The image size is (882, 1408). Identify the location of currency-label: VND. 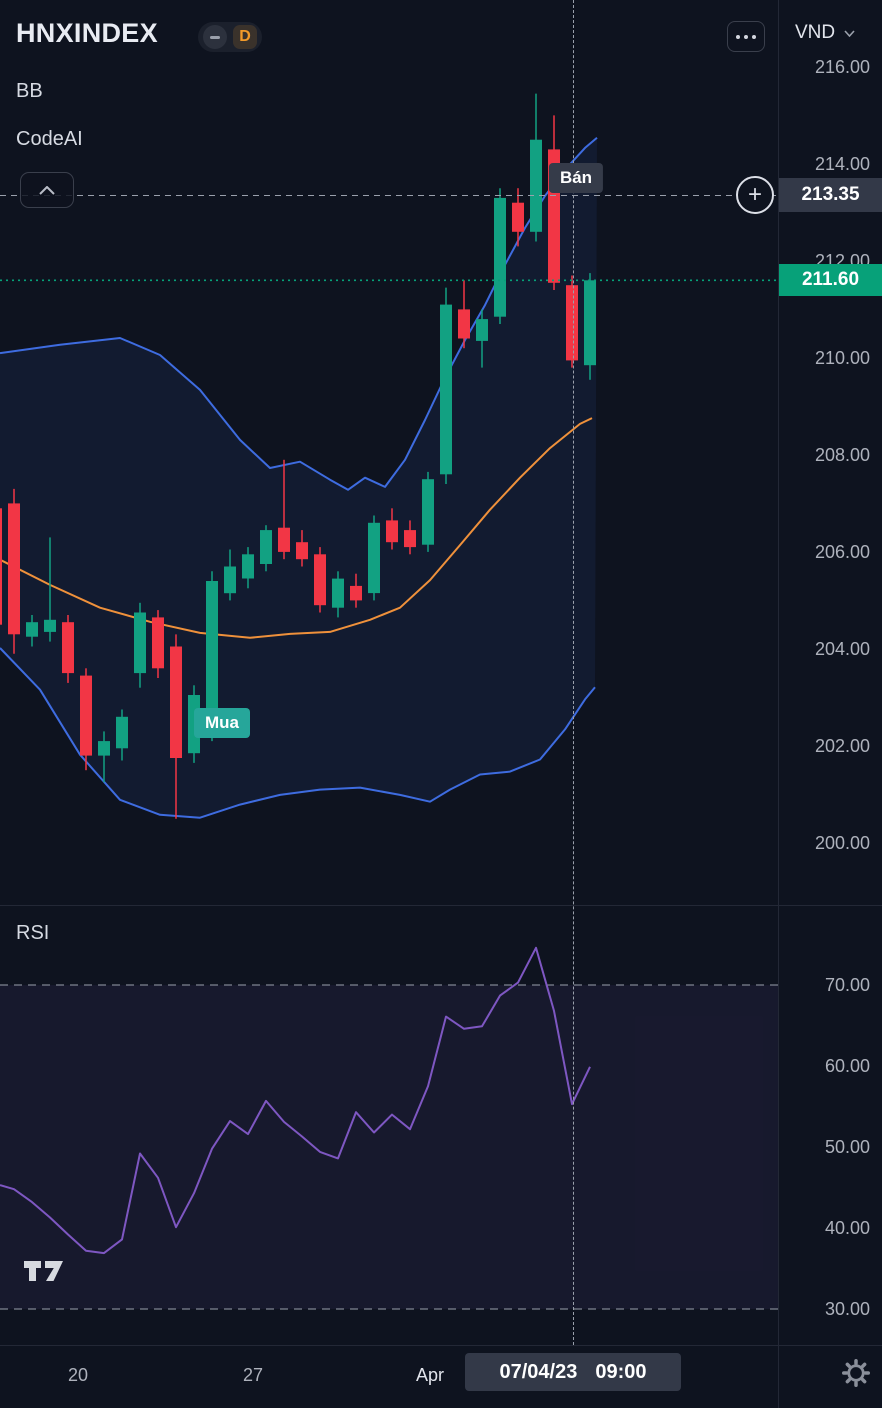
(815, 32).